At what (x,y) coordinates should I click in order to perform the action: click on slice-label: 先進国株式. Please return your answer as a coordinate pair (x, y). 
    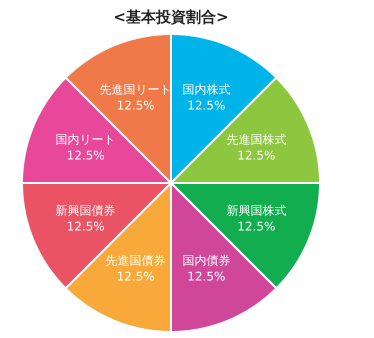
    Looking at the image, I should click on (256, 139).